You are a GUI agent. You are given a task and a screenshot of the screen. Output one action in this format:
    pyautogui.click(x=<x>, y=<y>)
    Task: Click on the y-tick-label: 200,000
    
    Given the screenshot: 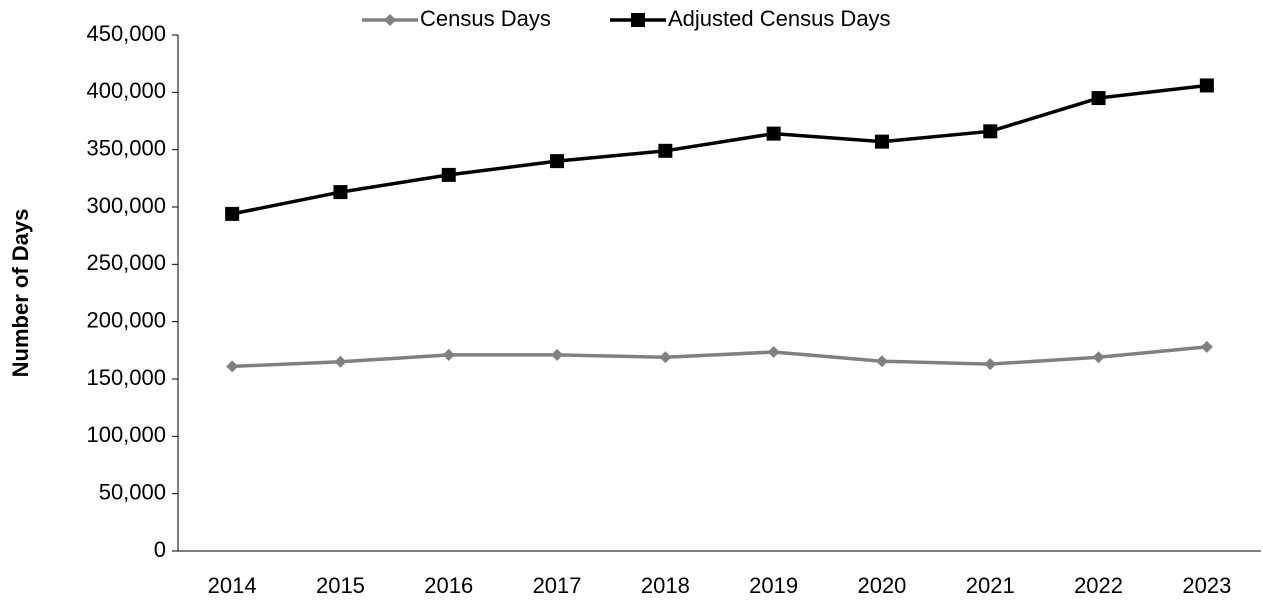 What is the action you would take?
    pyautogui.click(x=126, y=319)
    